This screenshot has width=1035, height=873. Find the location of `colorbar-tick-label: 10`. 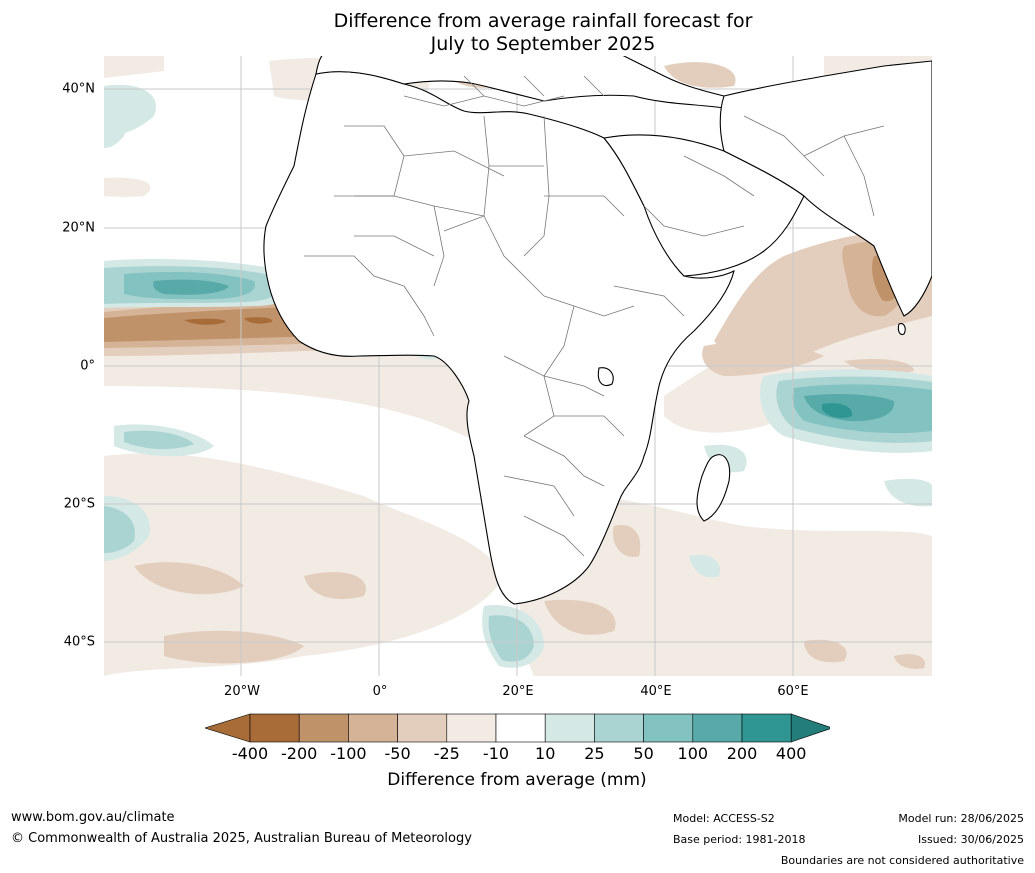

colorbar-tick-label: 10 is located at coordinates (545, 753).